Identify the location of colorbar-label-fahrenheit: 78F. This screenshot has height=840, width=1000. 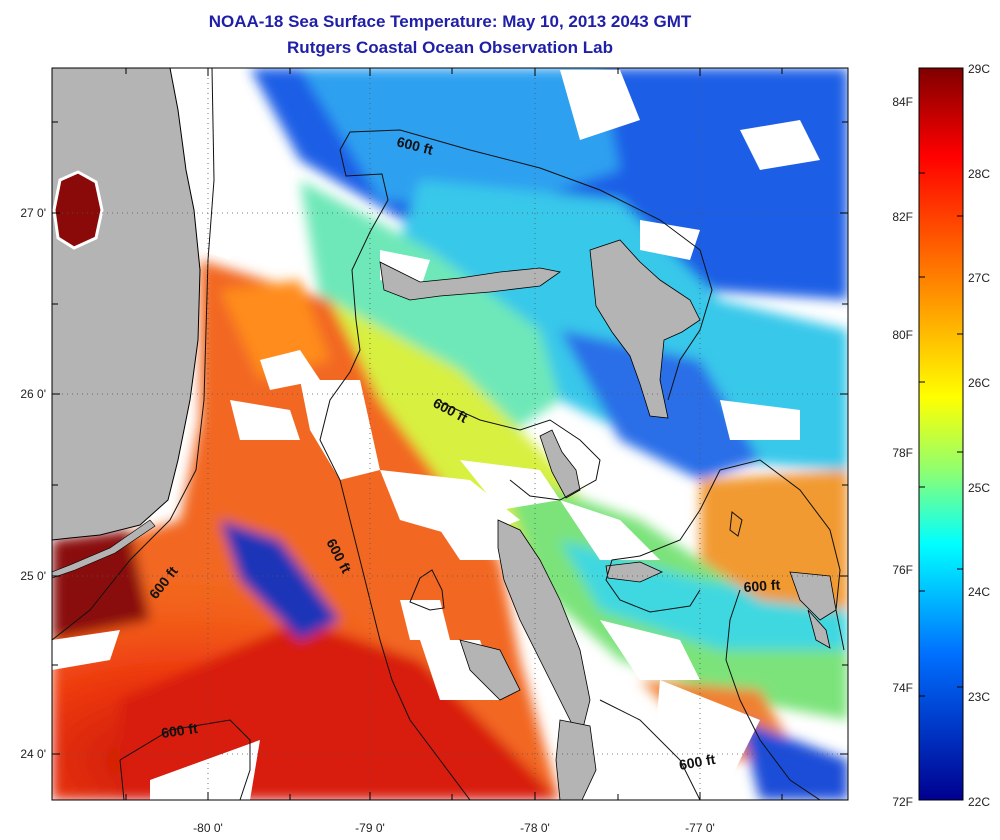
(902, 453).